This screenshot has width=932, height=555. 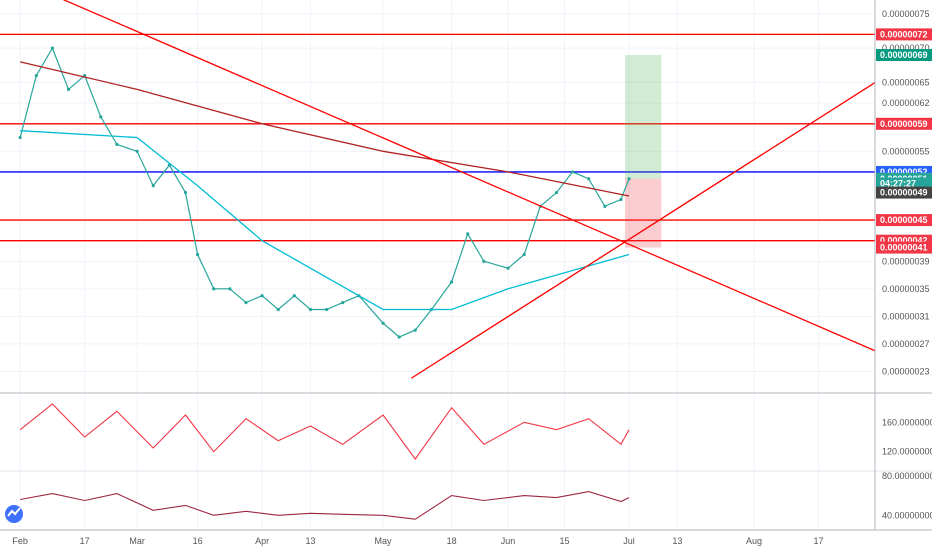 What do you see at coordinates (565, 541) in the screenshot?
I see `date-tick-label-9: 15` at bounding box center [565, 541].